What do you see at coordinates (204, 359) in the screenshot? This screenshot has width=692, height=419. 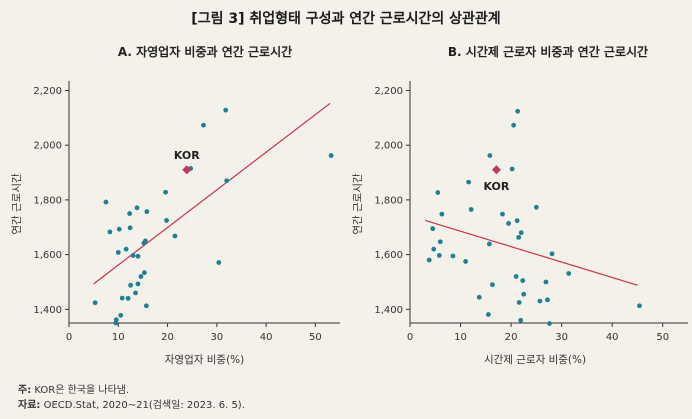 I see `chart-a-x-axis-label: 자영업자 비중(%)` at bounding box center [204, 359].